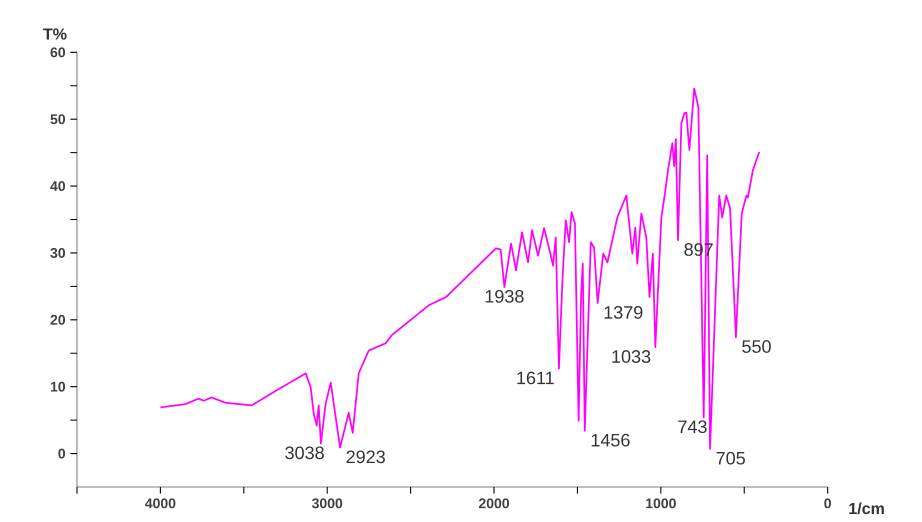 Image resolution: width=922 pixels, height=522 pixels. I want to click on annotation: 1456, so click(611, 440).